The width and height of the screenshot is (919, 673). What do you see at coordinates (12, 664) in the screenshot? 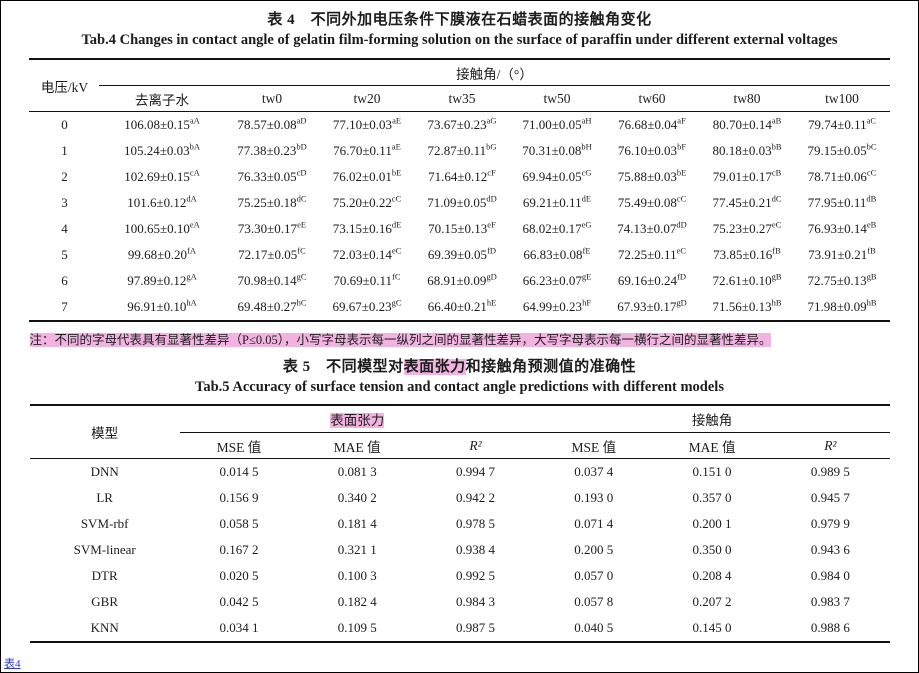
I see `corner-link-fragment: 表4` at bounding box center [12, 664].